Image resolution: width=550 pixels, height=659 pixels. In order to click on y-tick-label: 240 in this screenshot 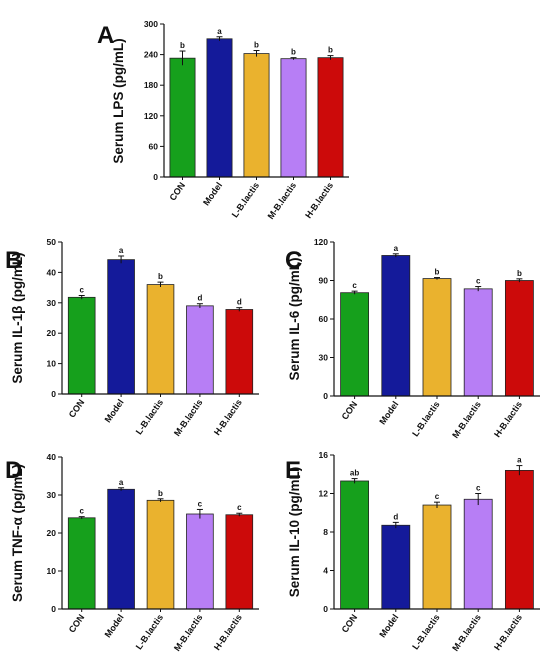, I will do `click(151, 55)`.